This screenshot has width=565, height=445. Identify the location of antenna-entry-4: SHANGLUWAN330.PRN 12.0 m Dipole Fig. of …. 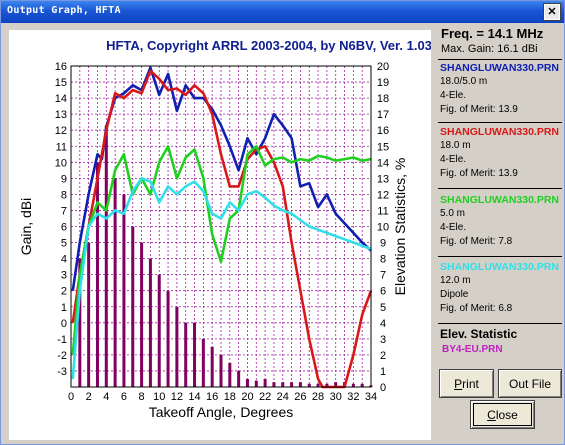
(502, 288).